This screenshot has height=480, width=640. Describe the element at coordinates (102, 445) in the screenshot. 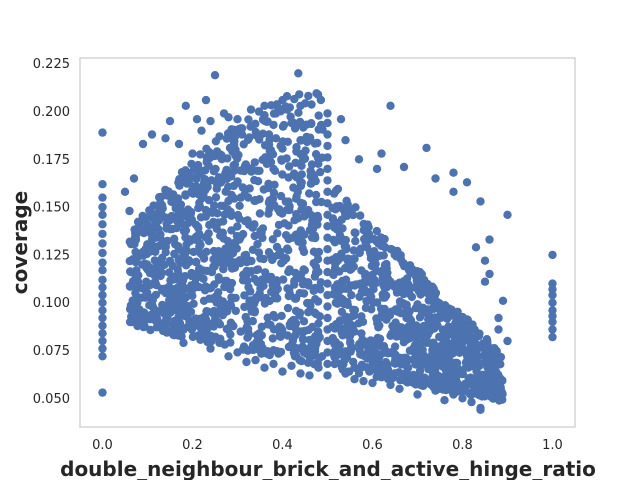

I see `x-tick-label: 0.0` at that location.